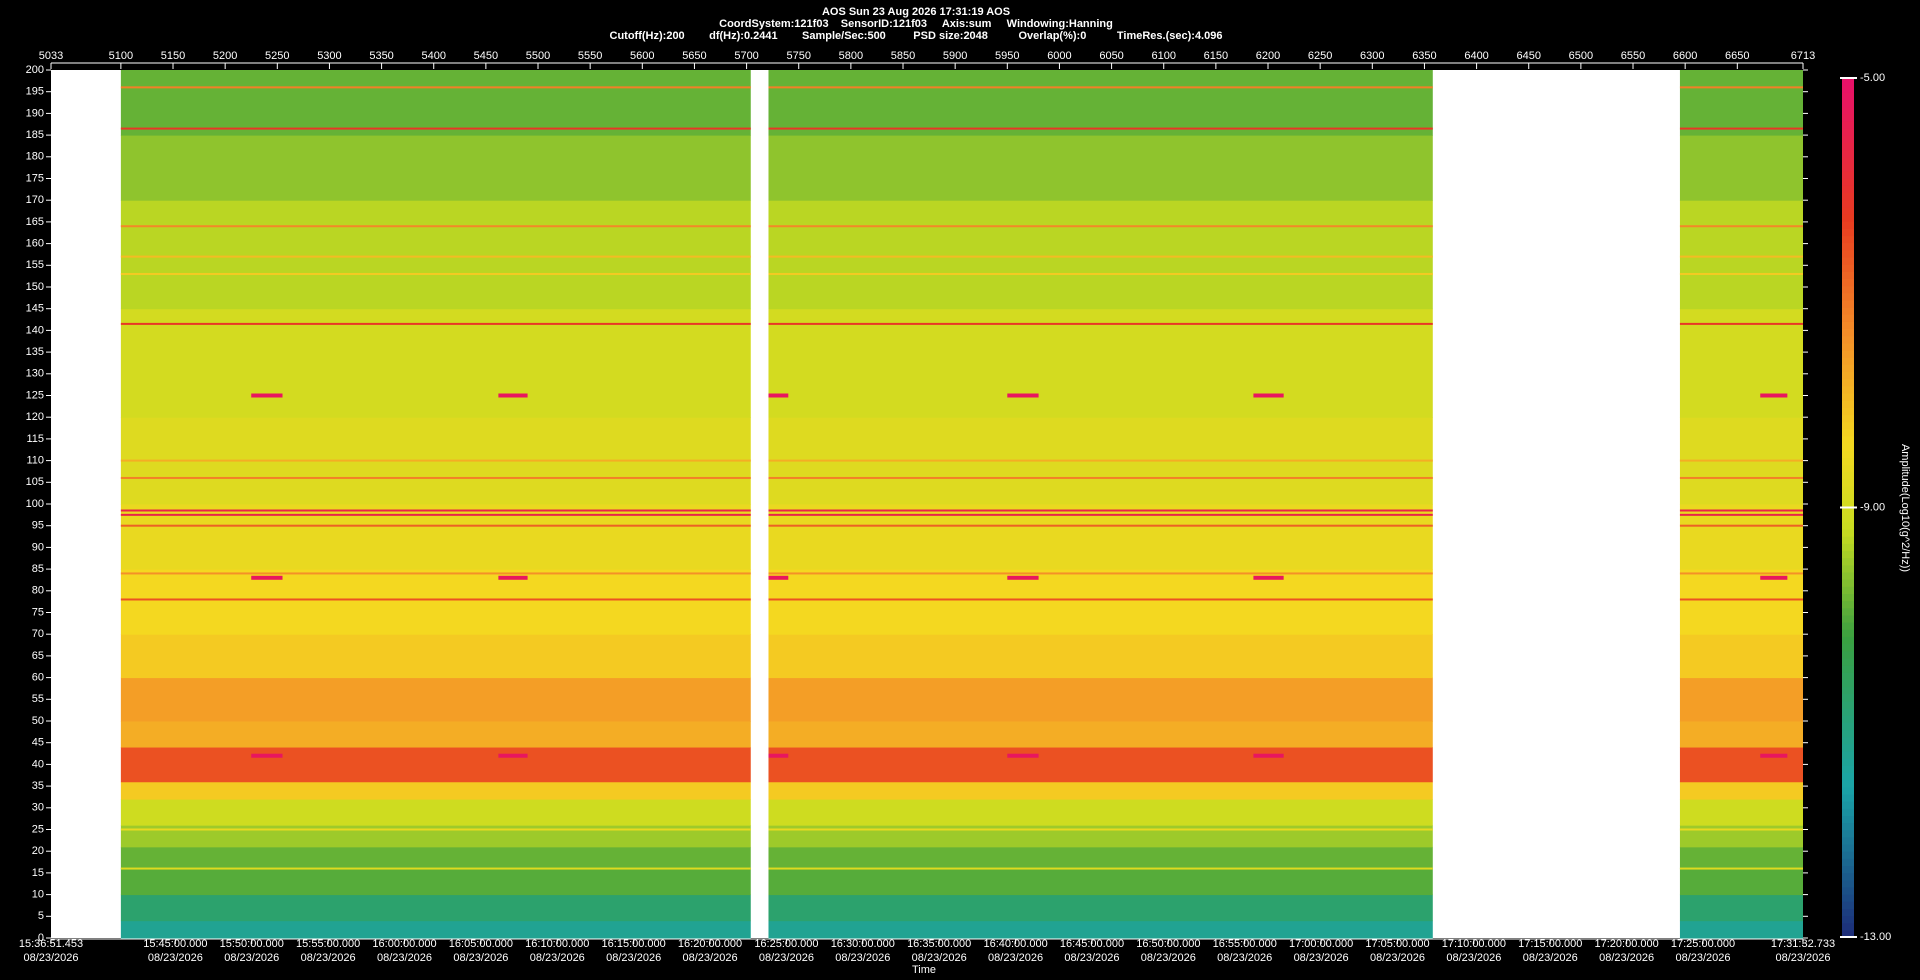  What do you see at coordinates (1168, 944) in the screenshot?
I see `time-tick-label: 16:50:00.000` at bounding box center [1168, 944].